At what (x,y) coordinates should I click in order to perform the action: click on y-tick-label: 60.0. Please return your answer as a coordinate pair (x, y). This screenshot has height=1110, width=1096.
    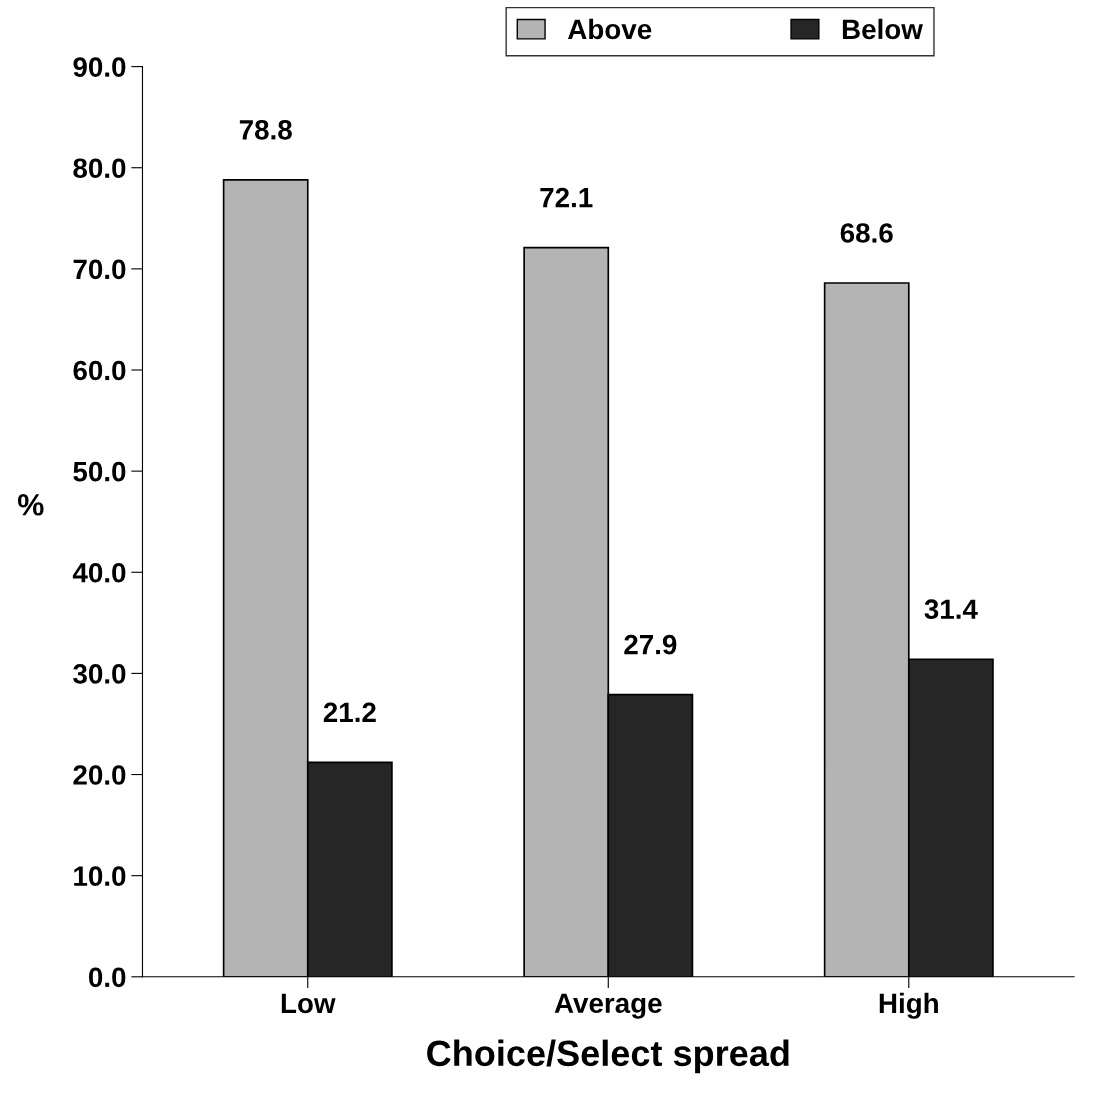
    Looking at the image, I should click on (99, 370).